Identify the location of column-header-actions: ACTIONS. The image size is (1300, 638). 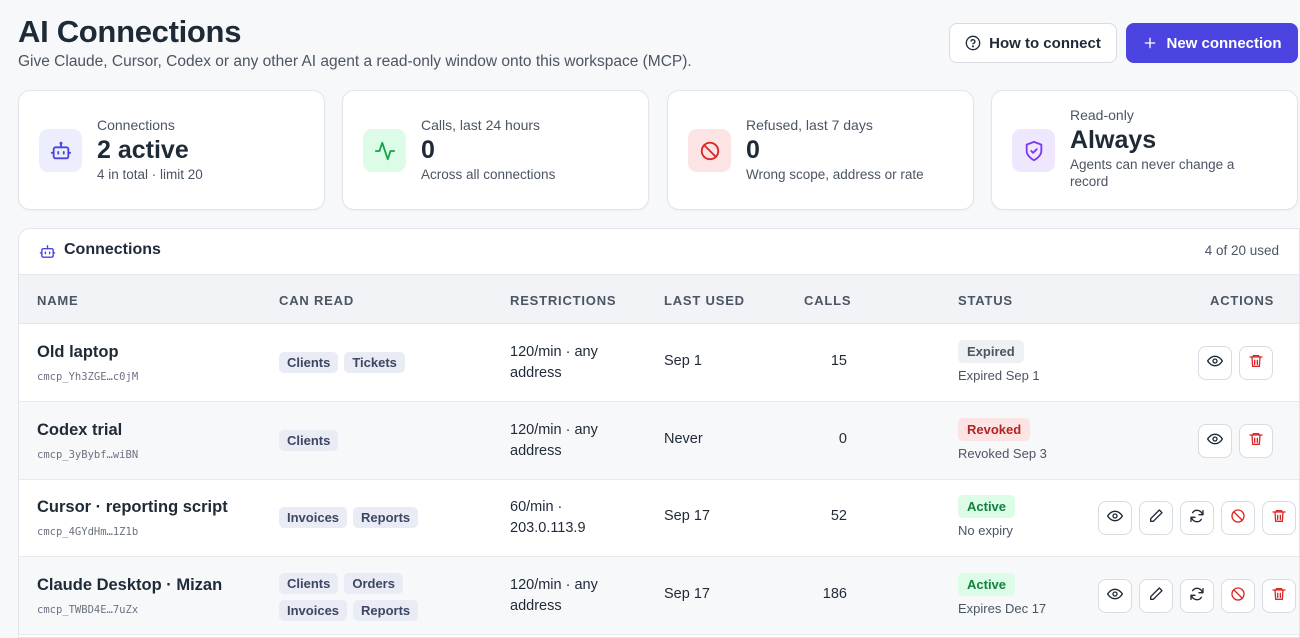
(1242, 300).